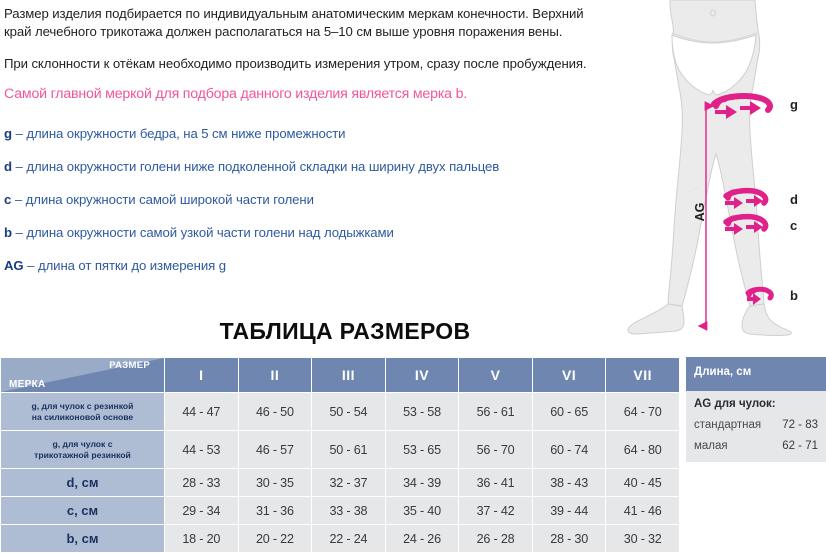 Image resolution: width=826 pixels, height=553 pixels. What do you see at coordinates (794, 104) in the screenshot?
I see `diagram-label-g: g` at bounding box center [794, 104].